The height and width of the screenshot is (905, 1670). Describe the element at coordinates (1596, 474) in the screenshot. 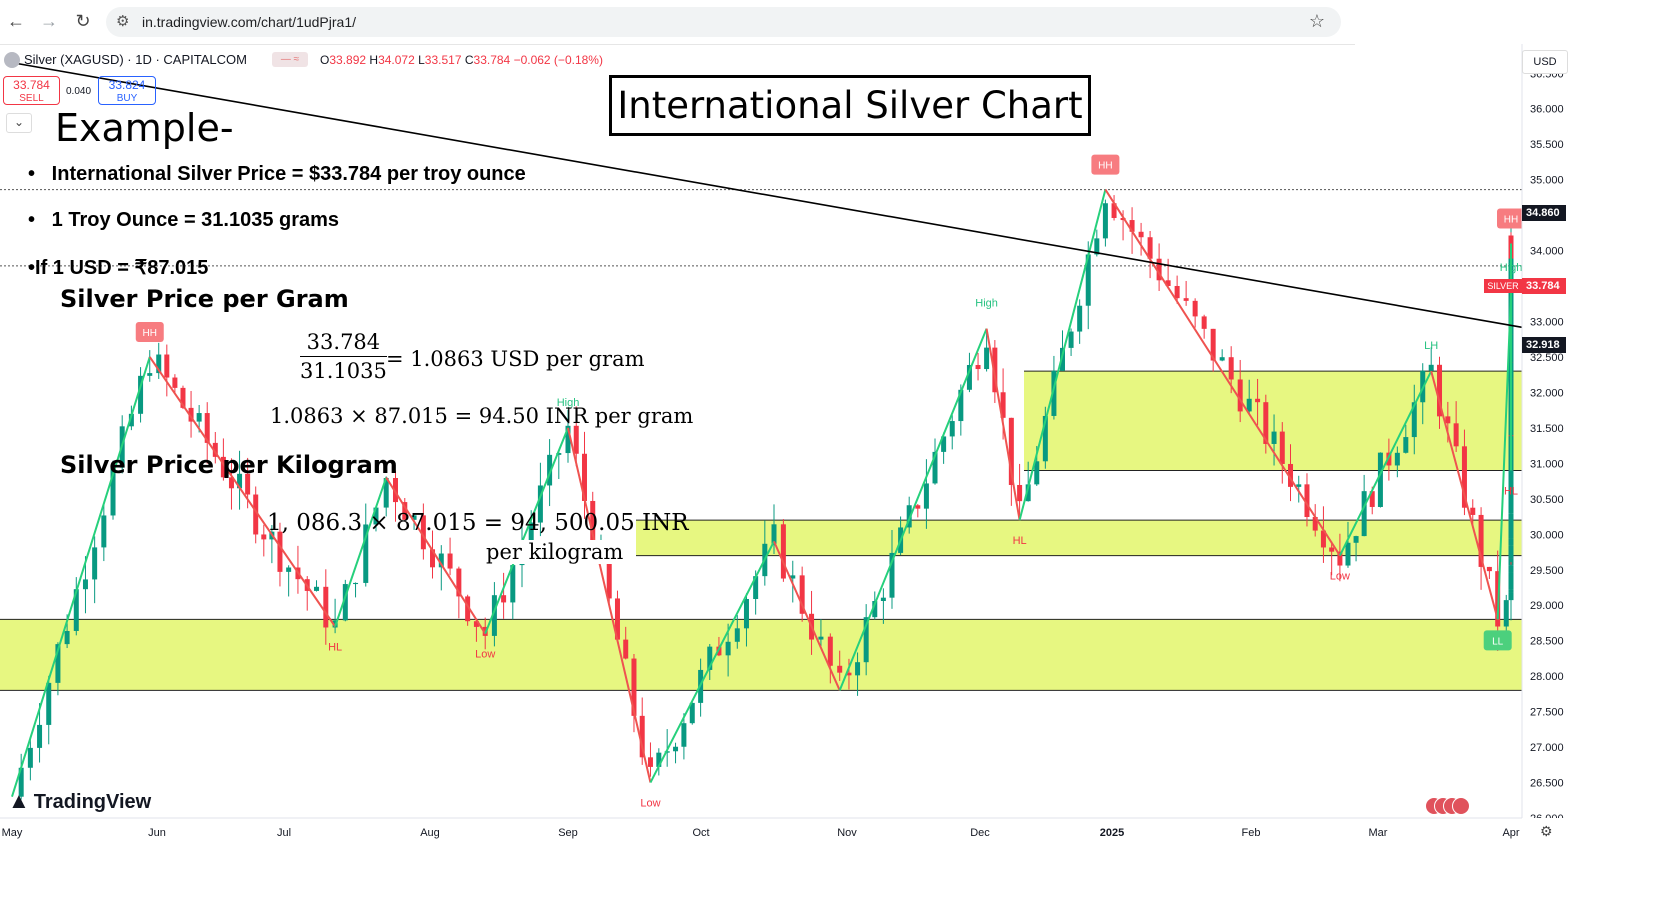

I see `price-scale-background` at that location.